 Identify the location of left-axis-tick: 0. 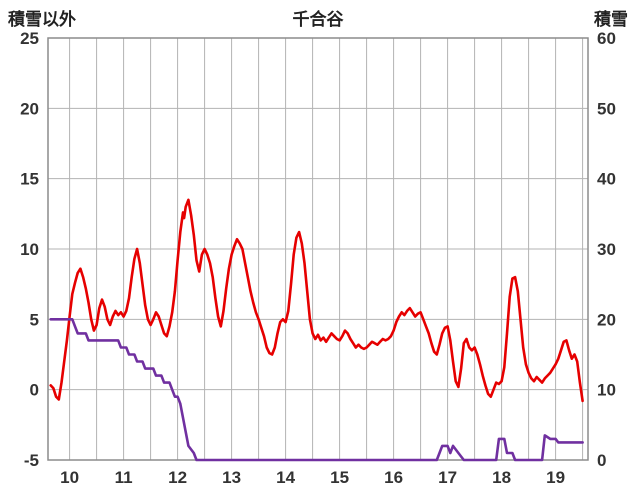
(34, 390).